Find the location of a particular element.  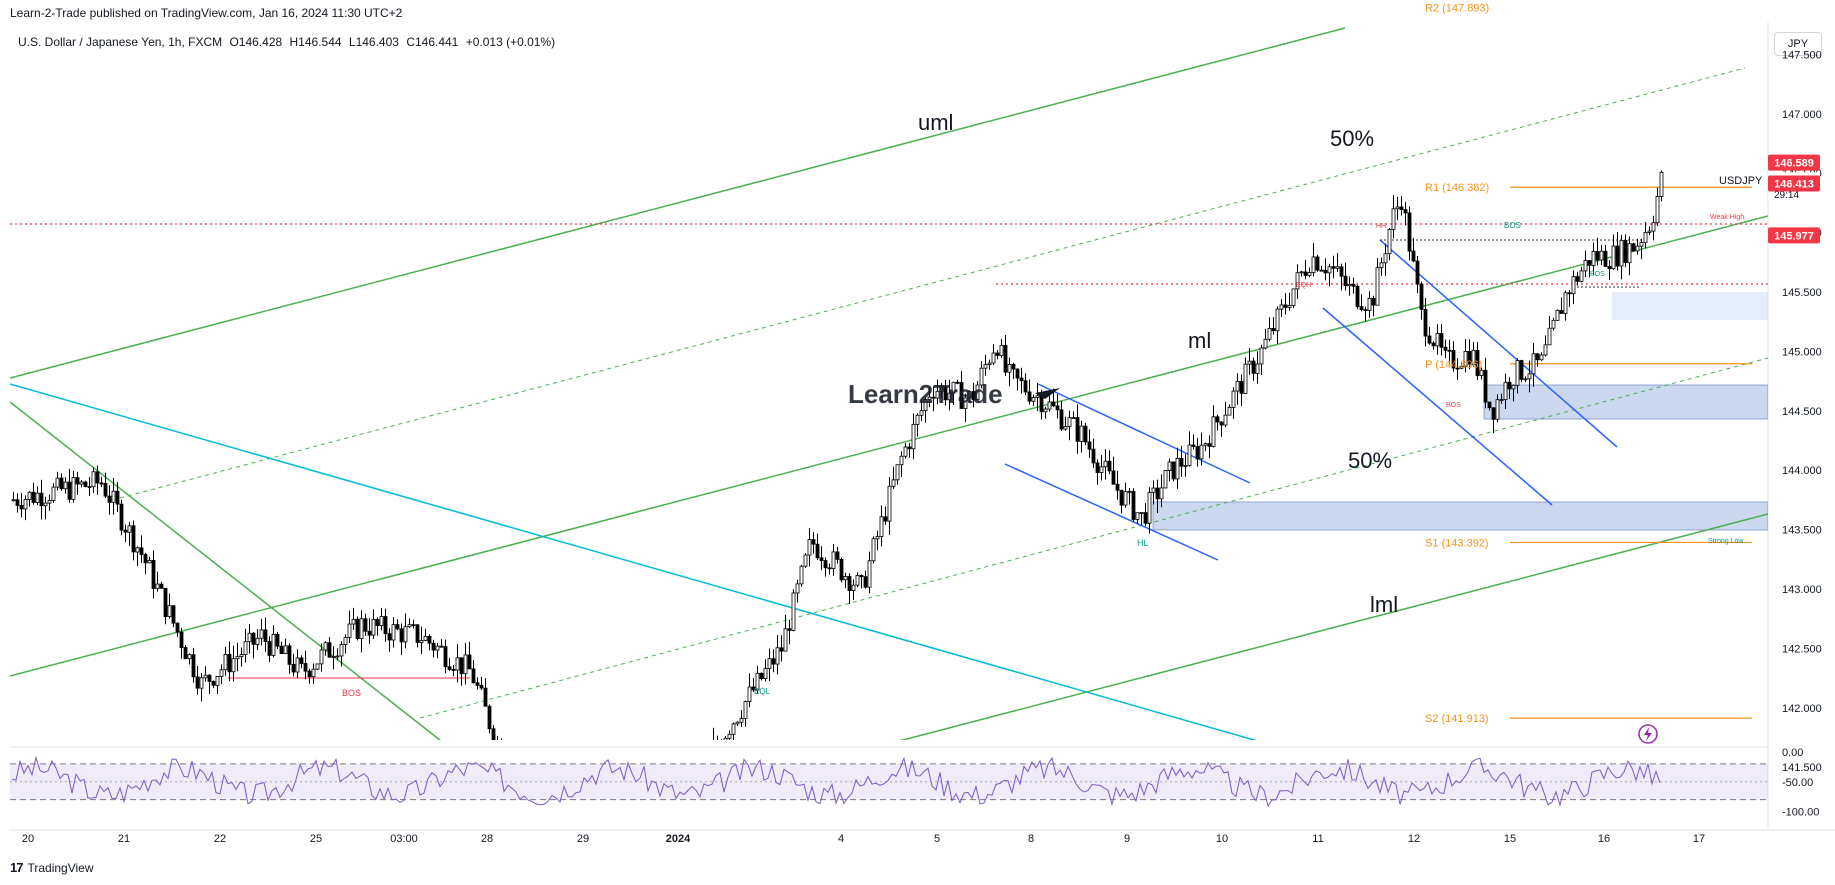

y-tick-label: 143.500 is located at coordinates (1802, 531).